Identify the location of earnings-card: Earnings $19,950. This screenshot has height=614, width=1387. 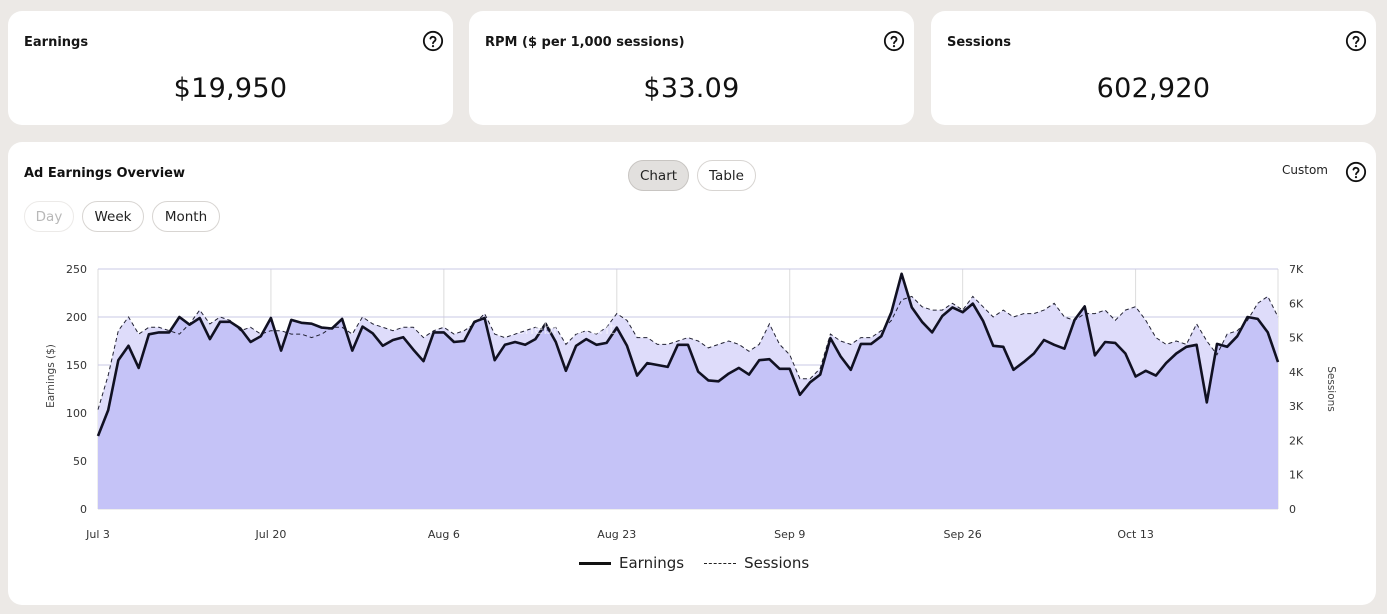
(230, 68).